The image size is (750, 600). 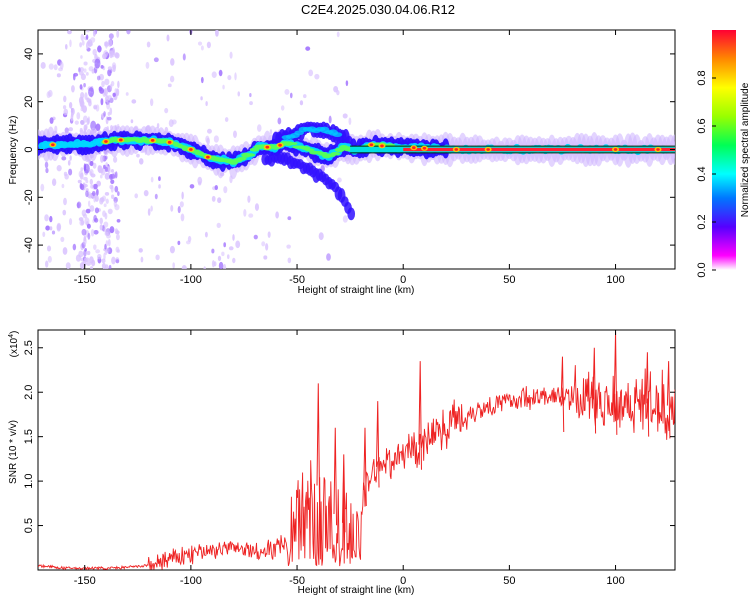 What do you see at coordinates (403, 581) in the screenshot?
I see `snr-xtick-label: 0` at bounding box center [403, 581].